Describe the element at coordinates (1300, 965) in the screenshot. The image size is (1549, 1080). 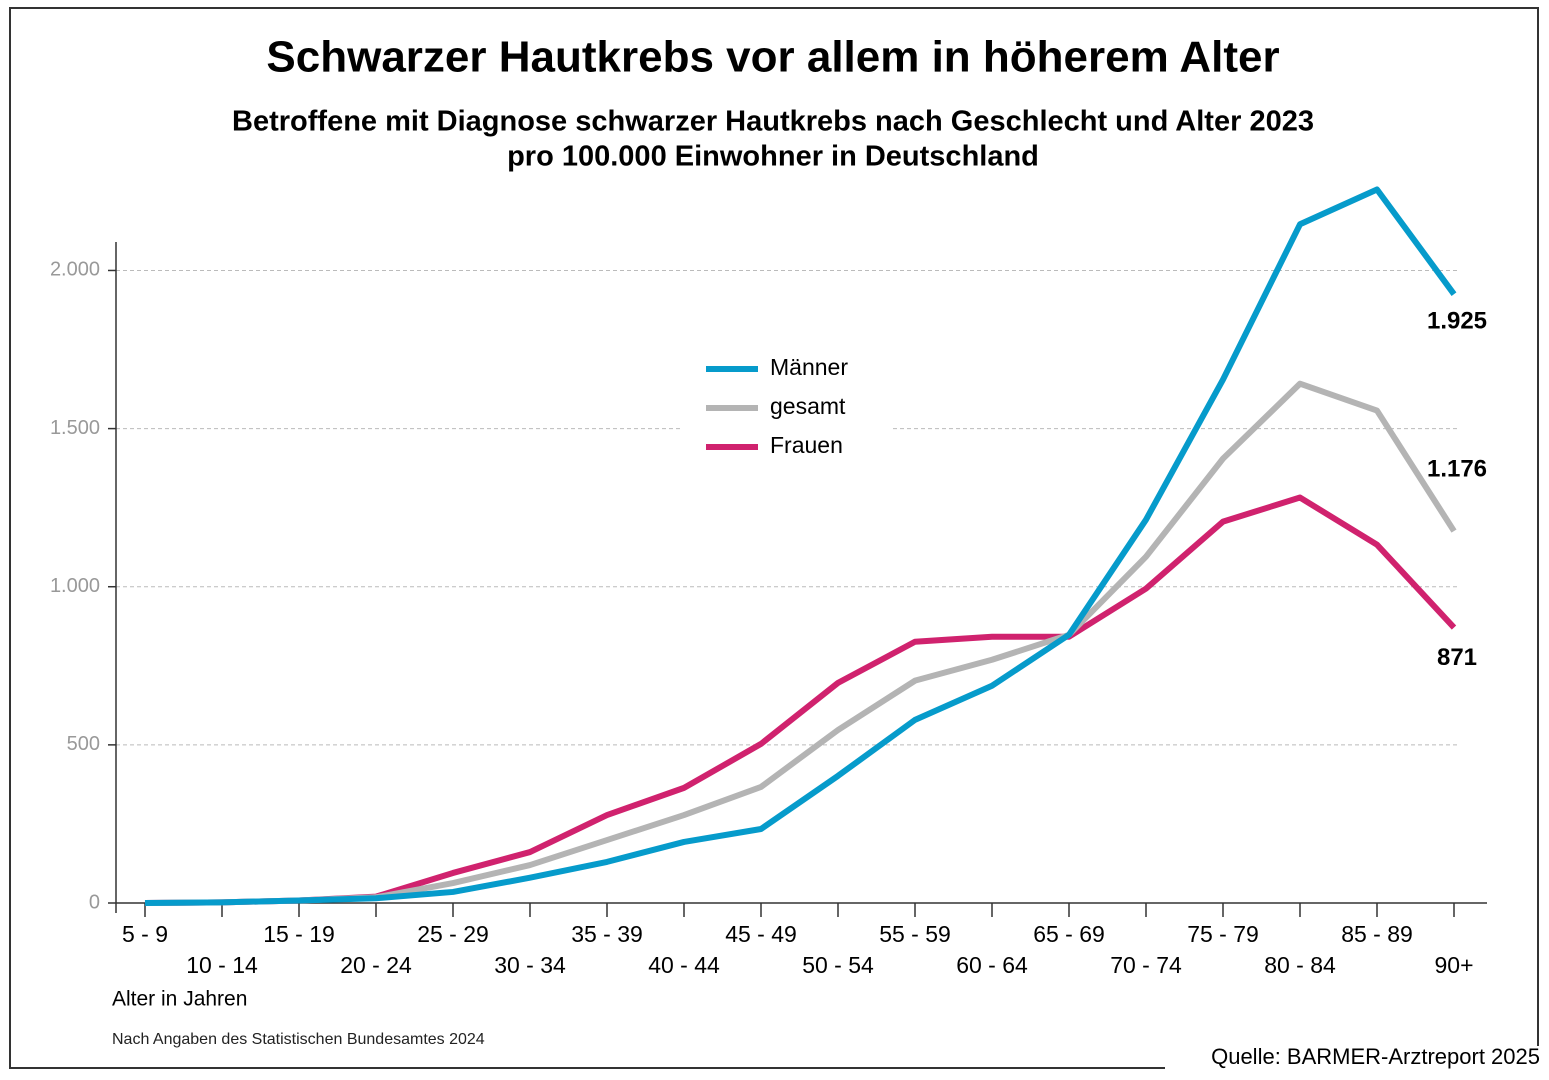
I see `x-tick-label: 80 - 84` at that location.